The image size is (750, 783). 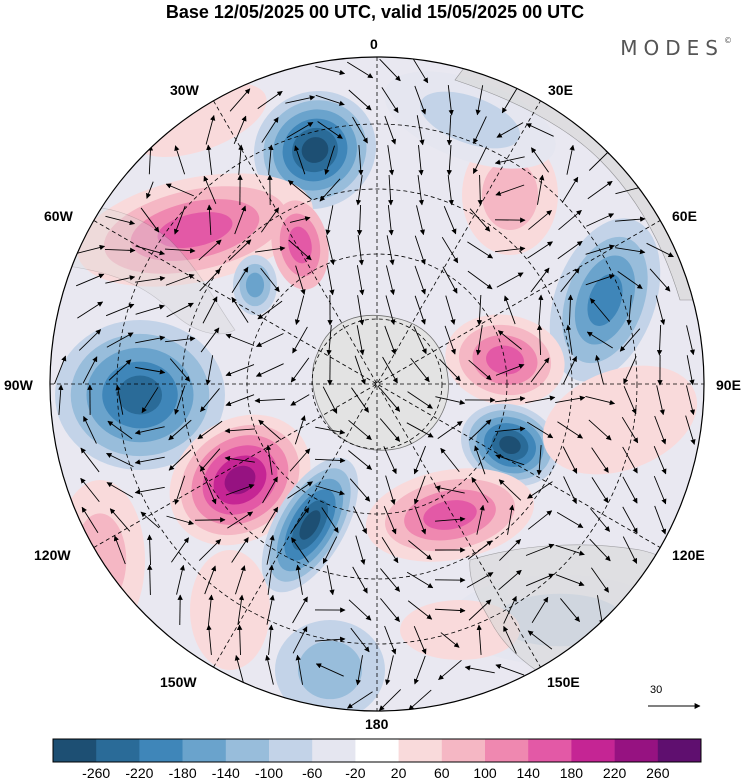 What do you see at coordinates (147, 270) in the screenshot?
I see `south-america` at bounding box center [147, 270].